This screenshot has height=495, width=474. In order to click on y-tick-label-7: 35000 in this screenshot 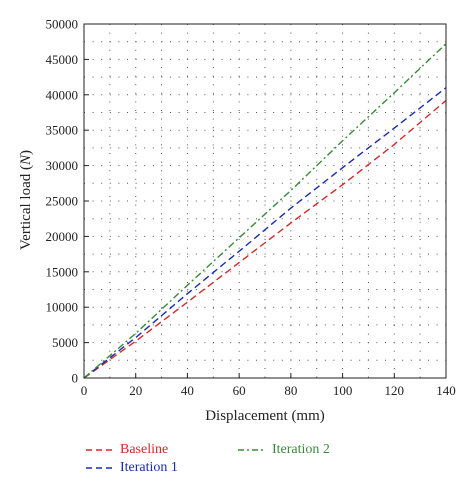, I will do `click(62, 130)`.